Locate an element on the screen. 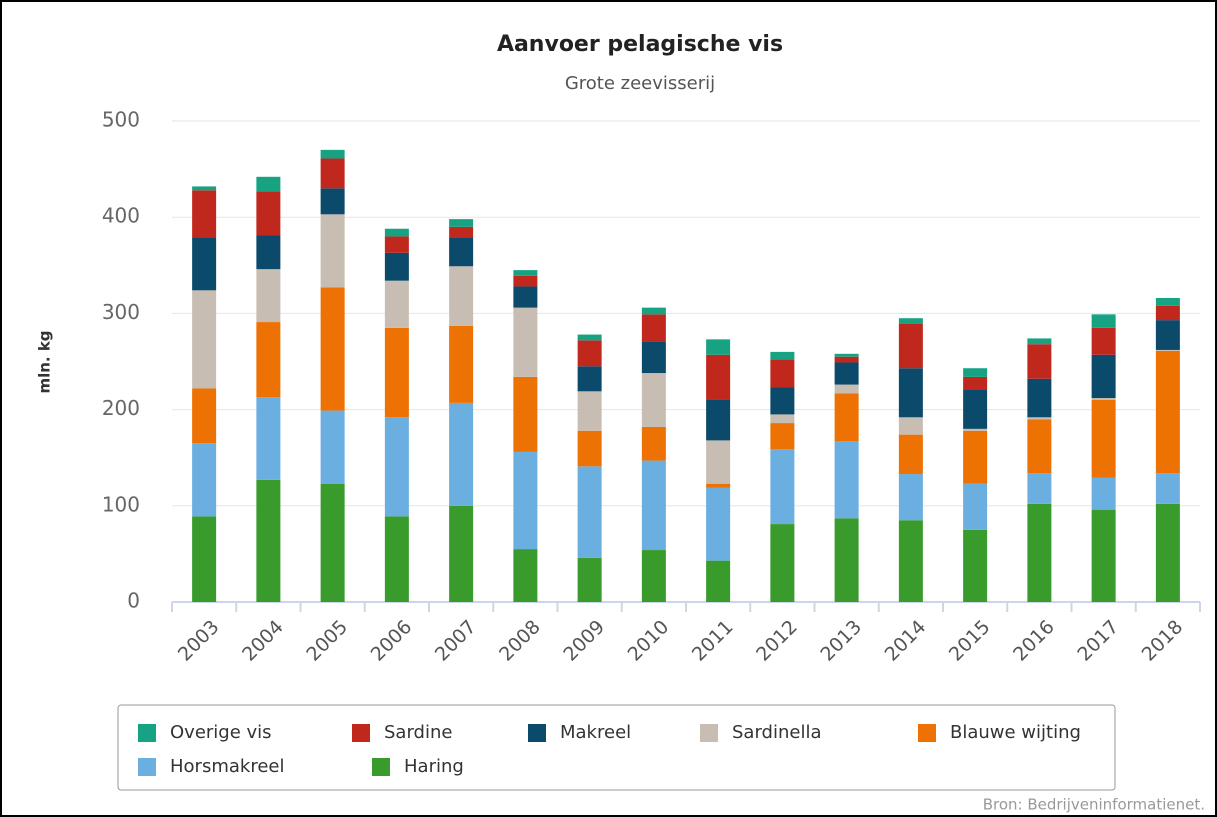  y-tick-label: 500 is located at coordinates (121, 120).